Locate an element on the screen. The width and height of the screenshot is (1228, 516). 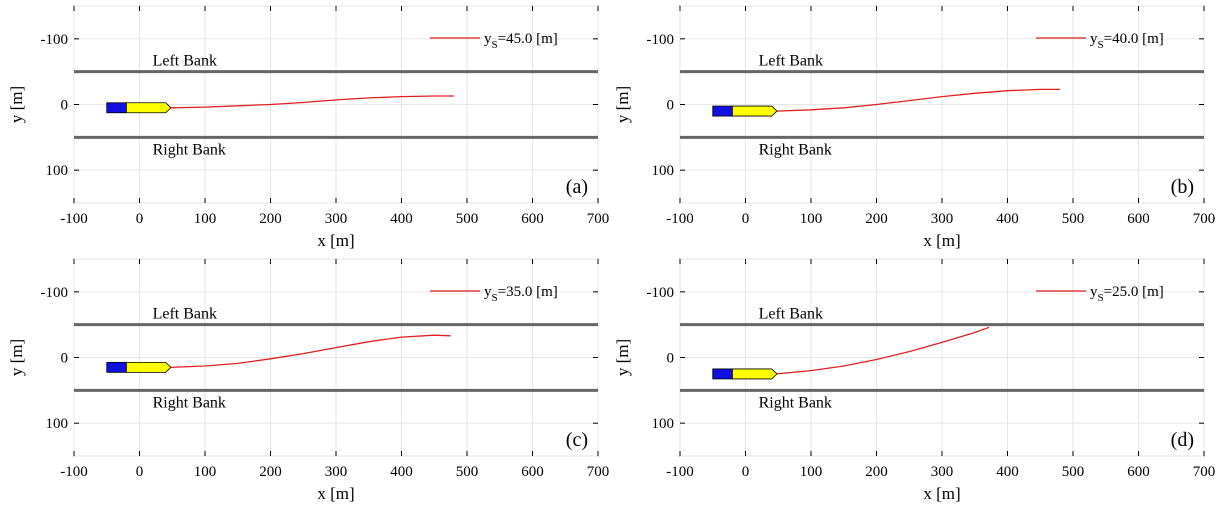
legend: yS=35.0 [m] is located at coordinates (494, 294).